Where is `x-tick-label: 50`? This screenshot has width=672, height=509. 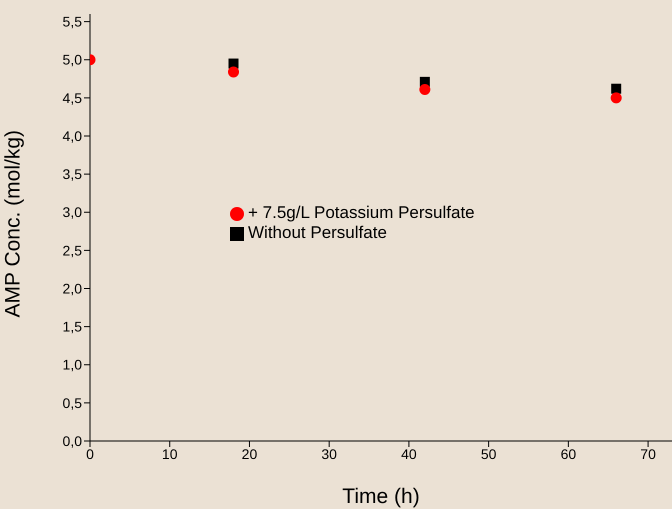 x-tick-label: 50 is located at coordinates (488, 454).